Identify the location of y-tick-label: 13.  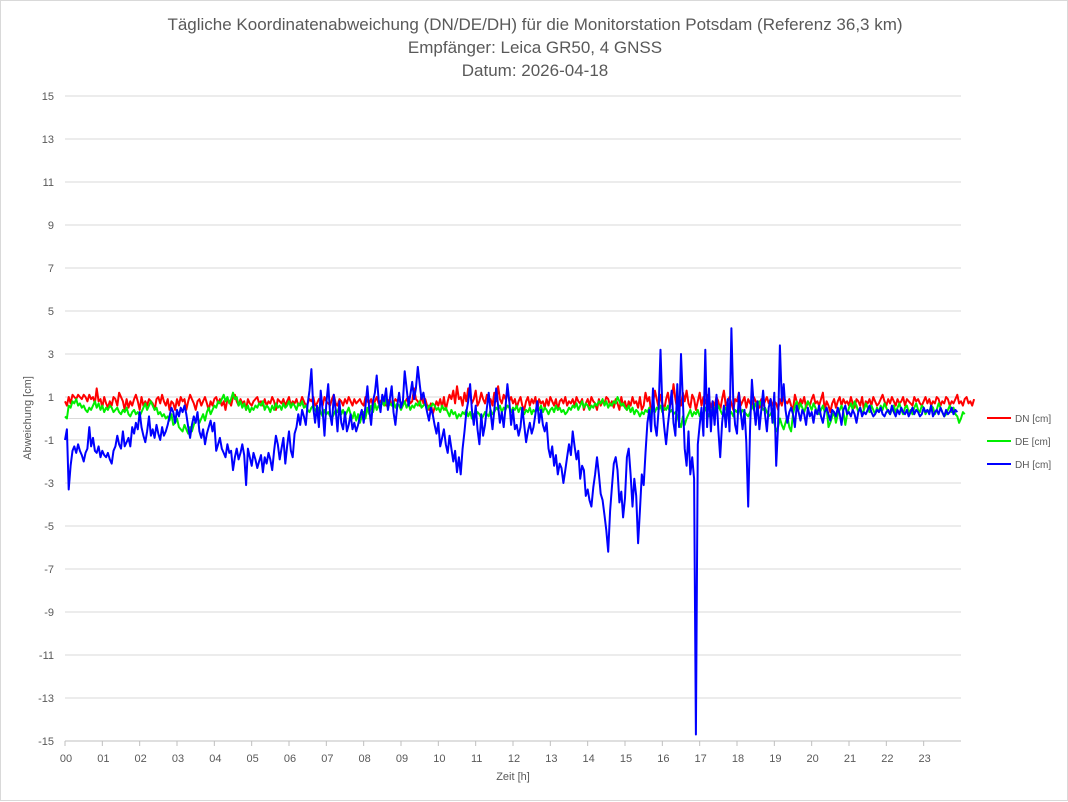
(48, 140).